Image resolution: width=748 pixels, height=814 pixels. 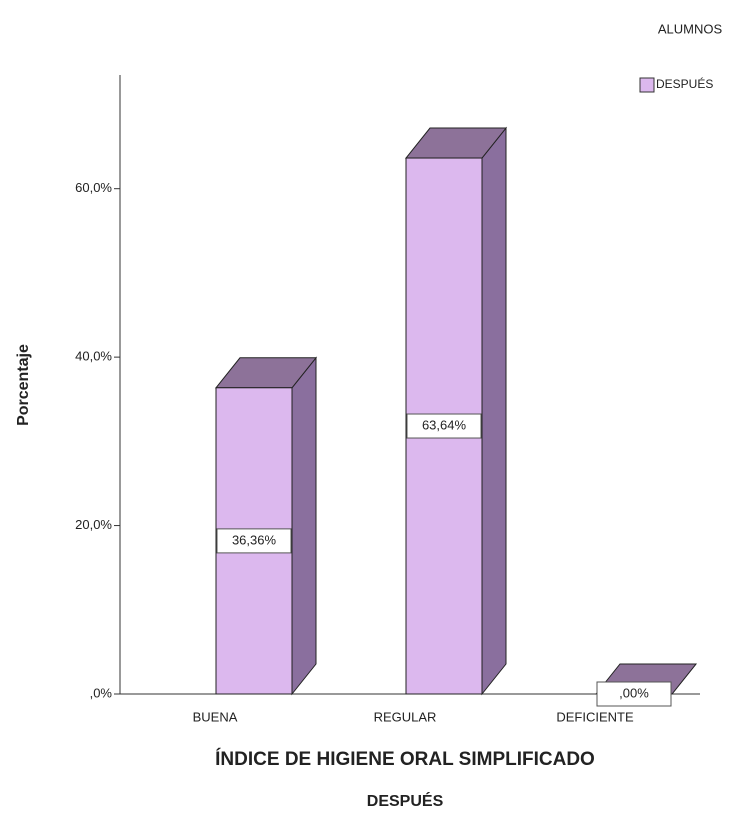 I want to click on x-tick-label: BUENA, so click(x=215, y=716).